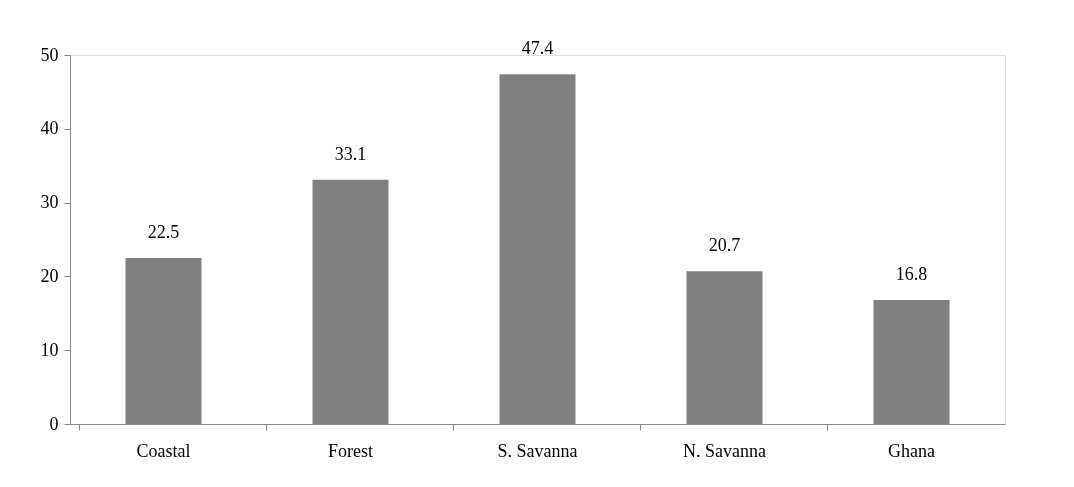 The height and width of the screenshot is (487, 1074). What do you see at coordinates (49, 54) in the screenshot?
I see `y-tick-label: 50` at bounding box center [49, 54].